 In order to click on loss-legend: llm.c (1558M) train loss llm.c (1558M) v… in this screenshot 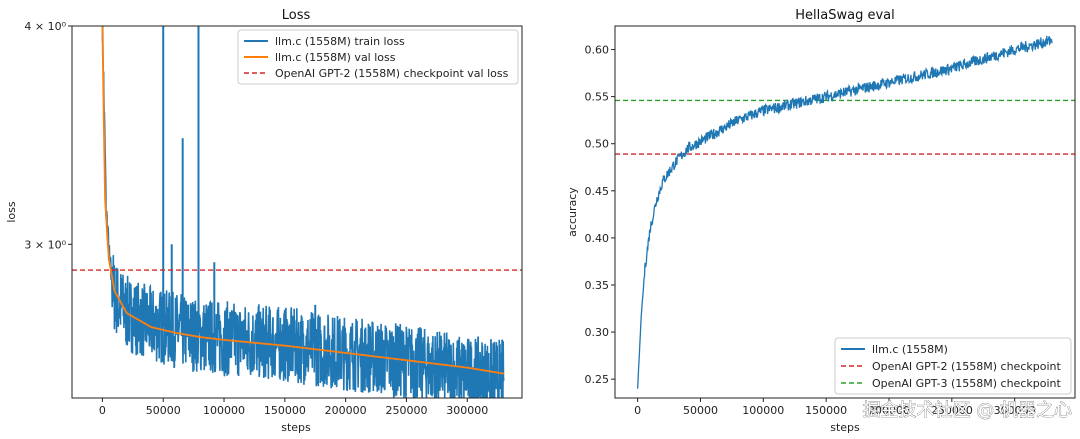, I will do `click(378, 57)`.